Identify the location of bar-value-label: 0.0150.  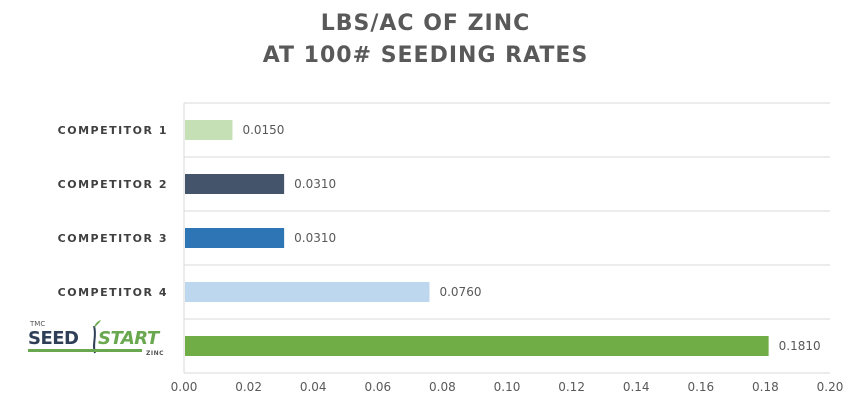
(263, 130).